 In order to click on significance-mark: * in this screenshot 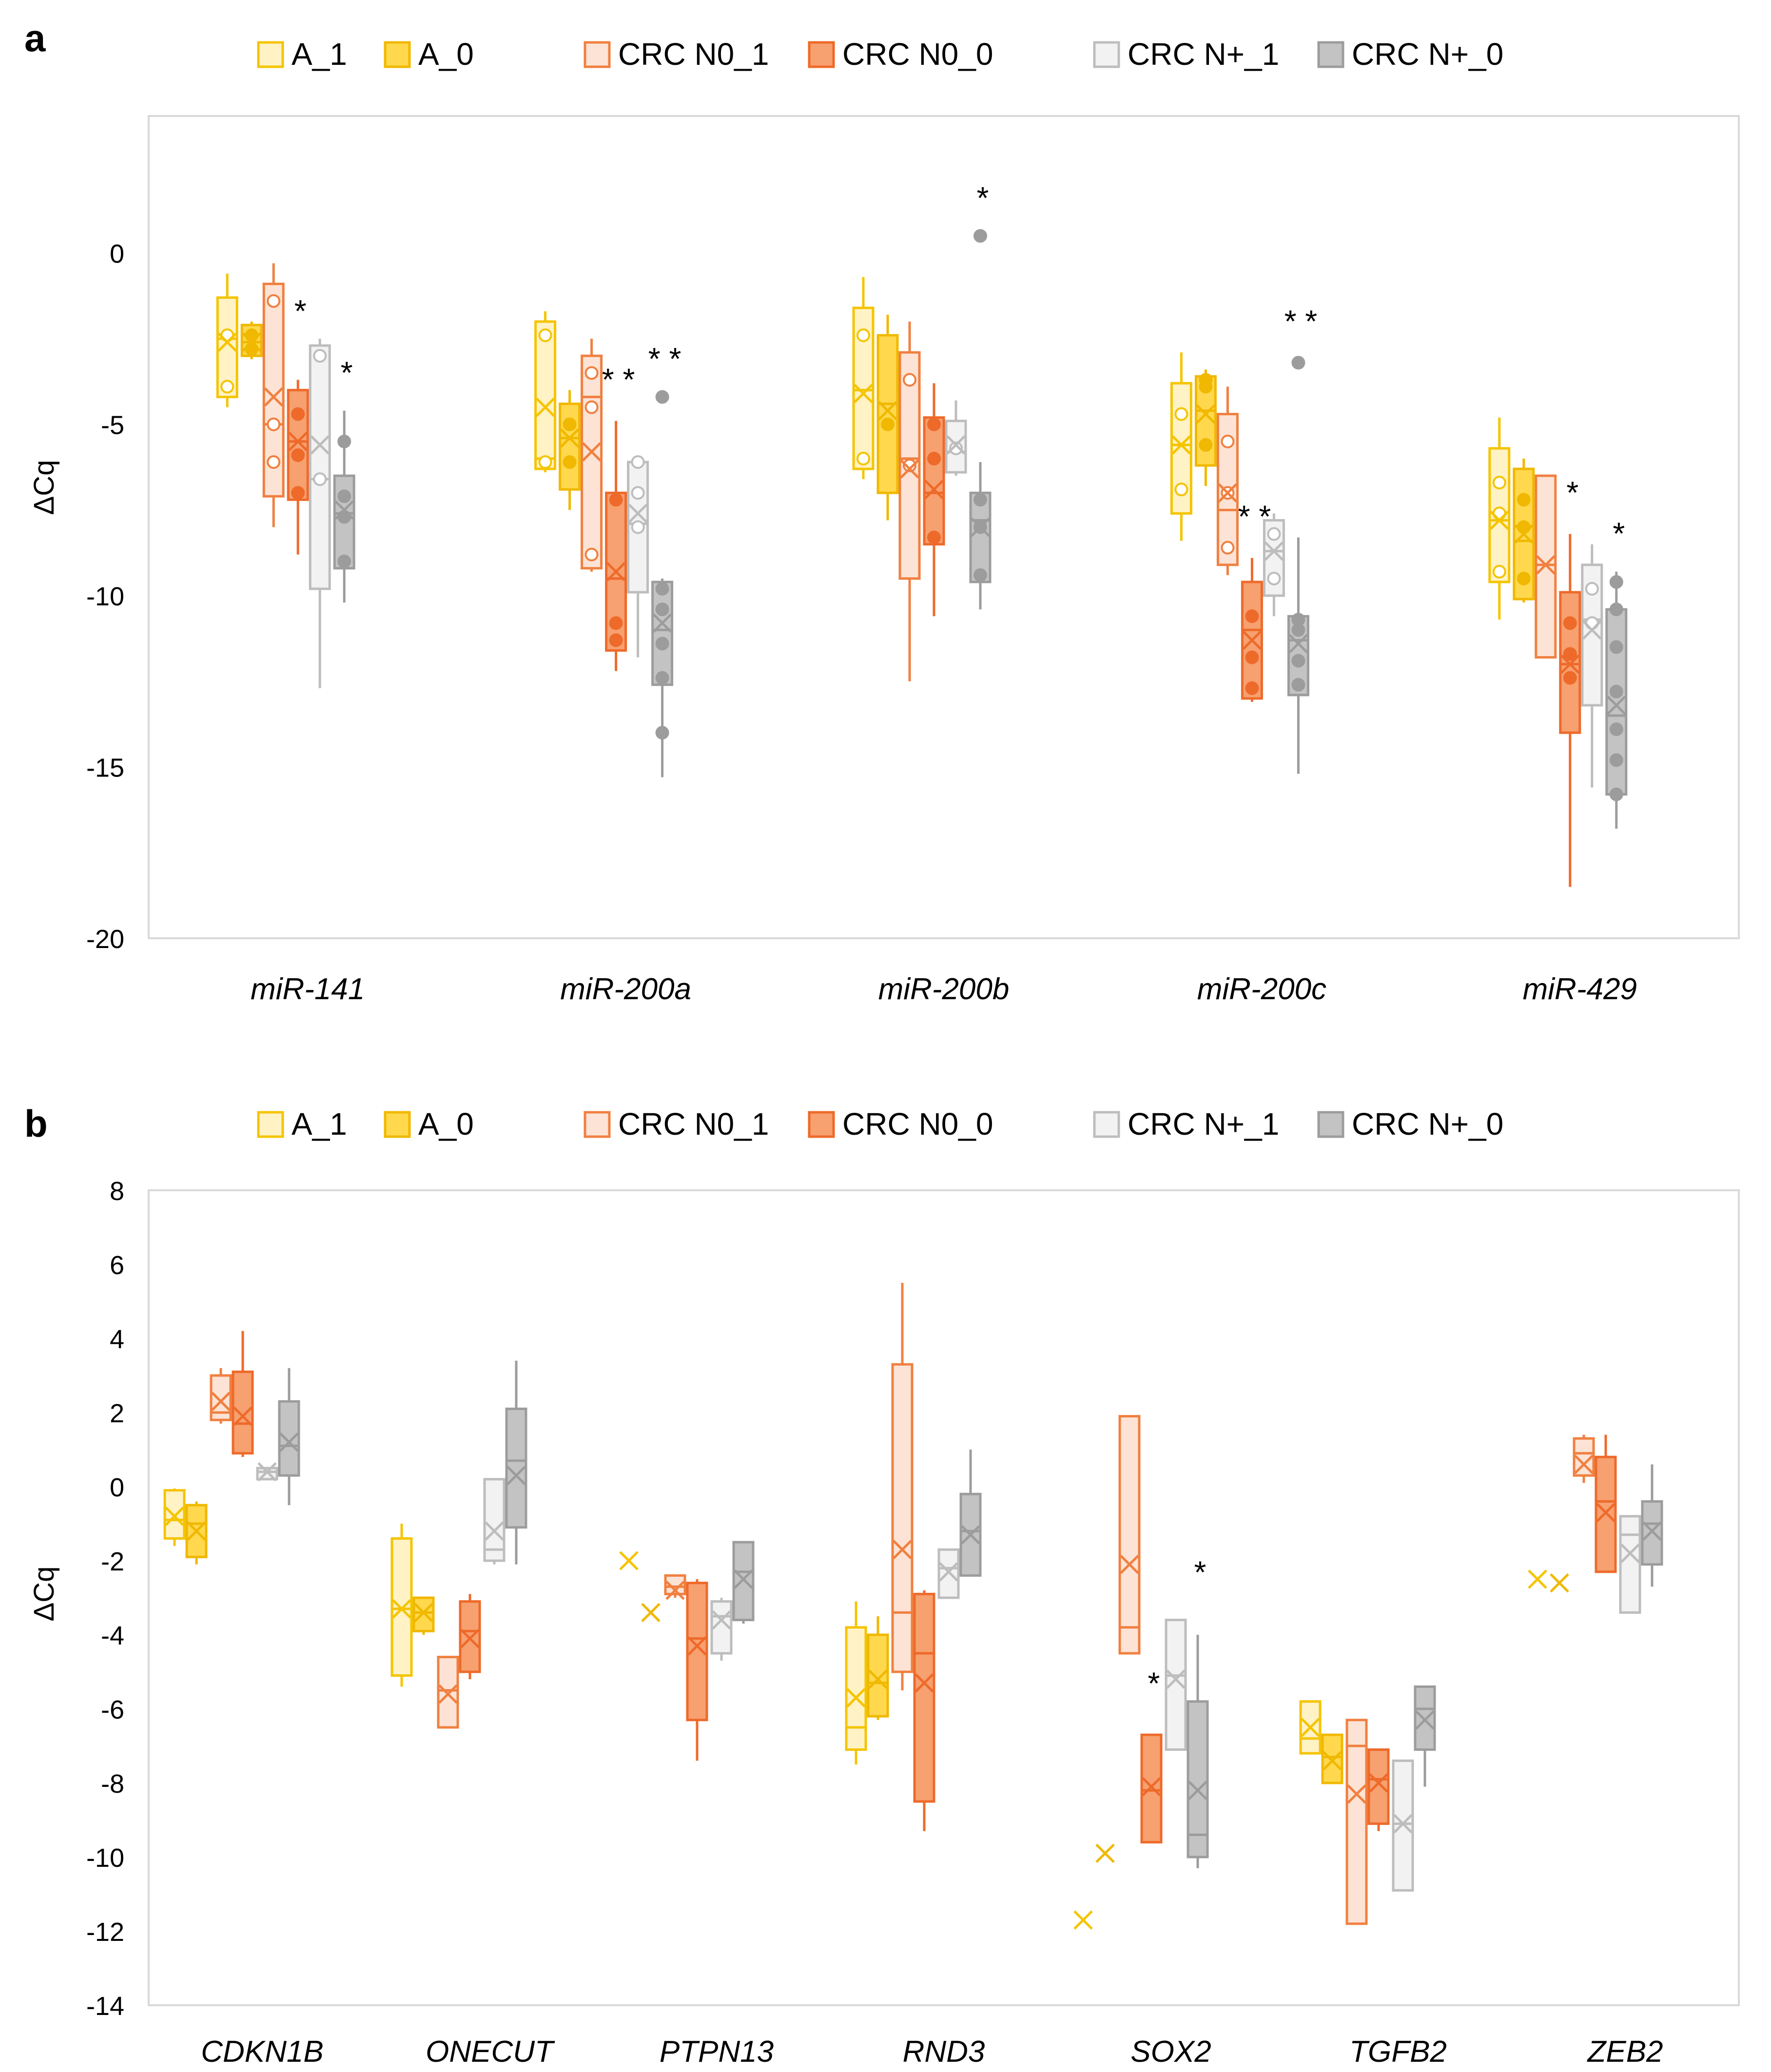, I will do `click(347, 372)`.